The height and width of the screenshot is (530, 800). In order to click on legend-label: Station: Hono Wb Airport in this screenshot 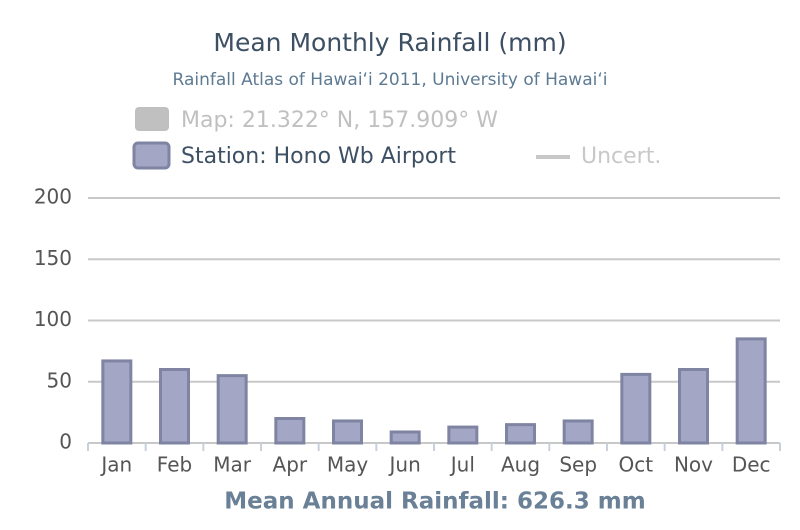, I will do `click(318, 156)`.